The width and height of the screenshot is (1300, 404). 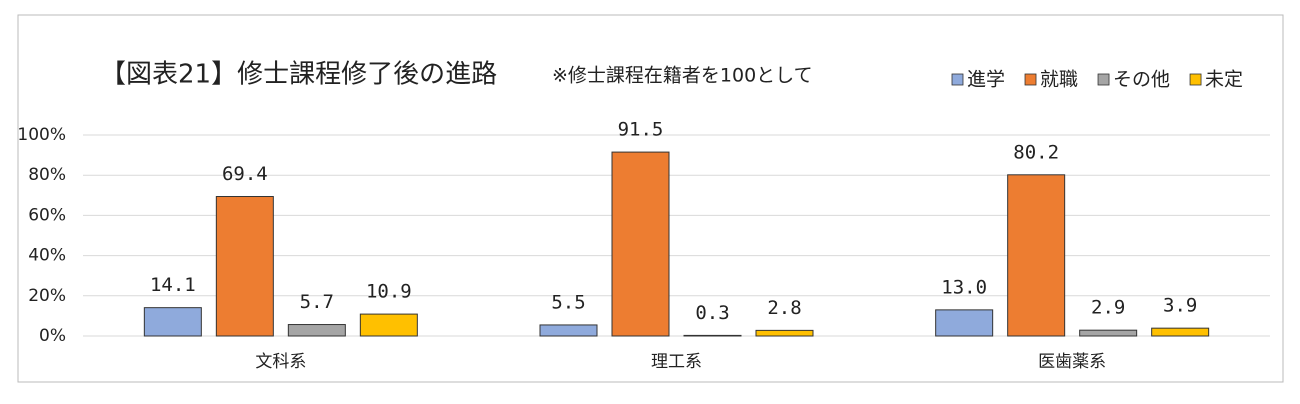 What do you see at coordinates (641, 130) in the screenshot?
I see `data-label: 91.5` at bounding box center [641, 130].